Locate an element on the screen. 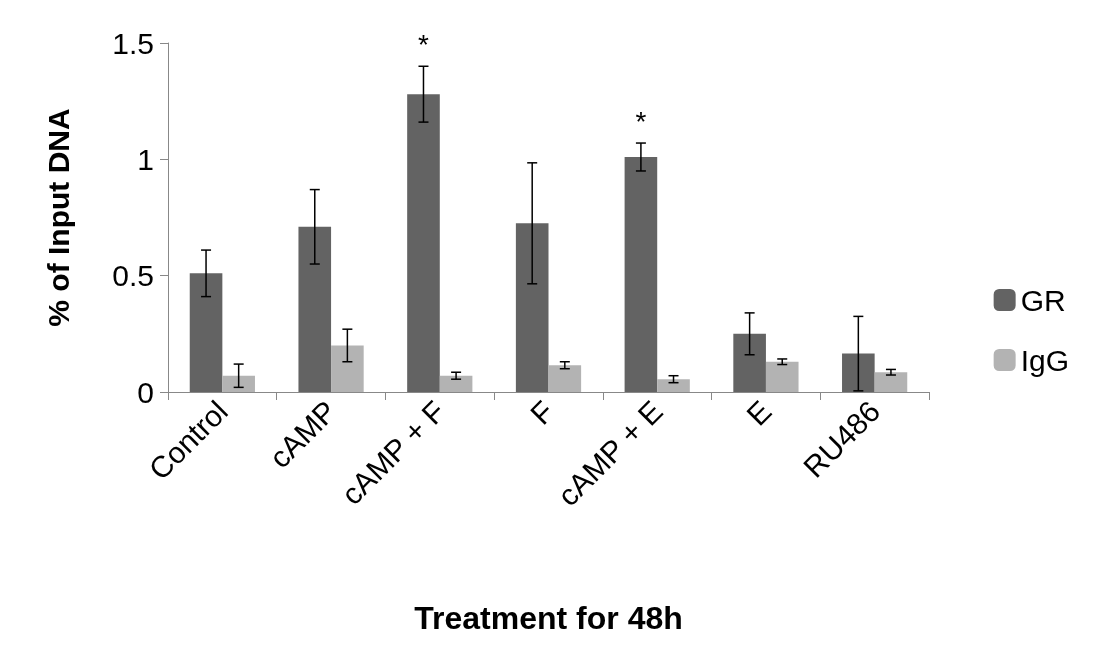  legend-label: GR is located at coordinates (1043, 300).